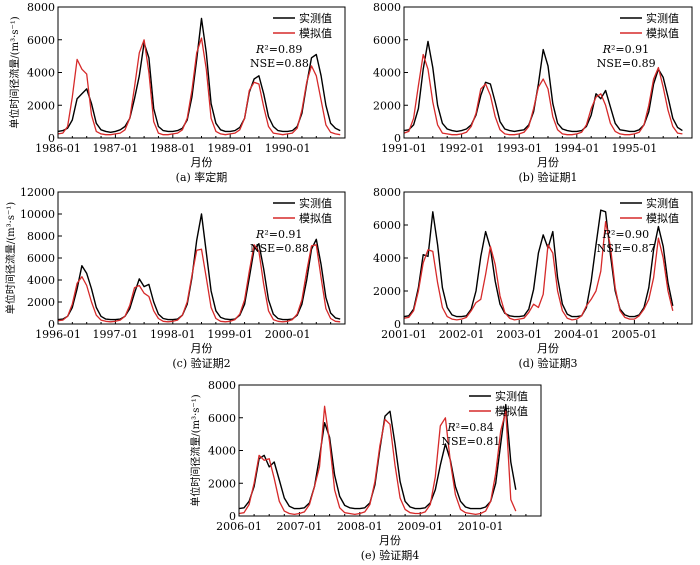 The width and height of the screenshot is (700, 565). What do you see at coordinates (519, 334) in the screenshot?
I see `x-tick-label: 2003-01` at bounding box center [519, 334].